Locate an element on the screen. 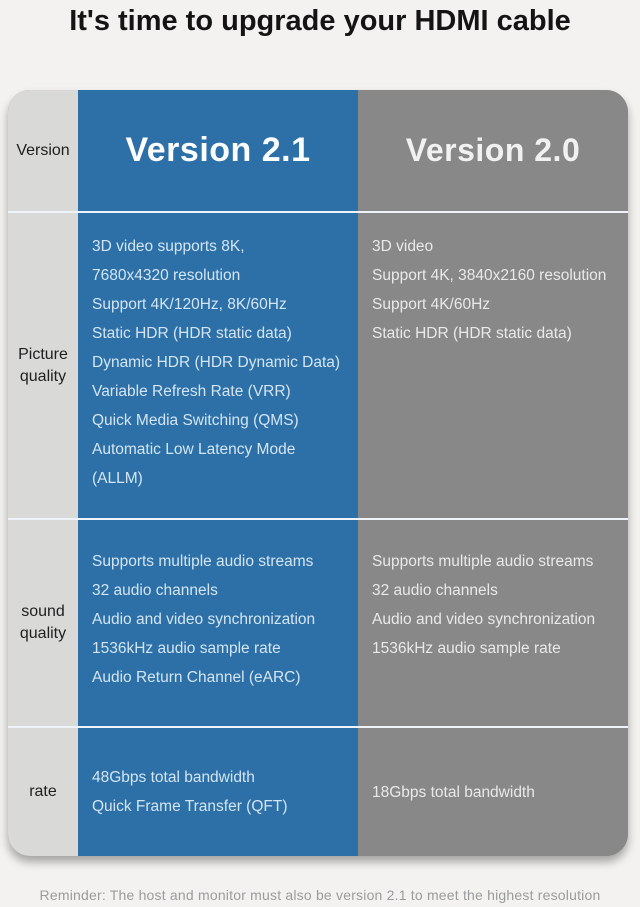 Image resolution: width=640 pixels, height=907 pixels. spec-line: Dynamic HDR (HDR Dynamic Data) is located at coordinates (216, 362).